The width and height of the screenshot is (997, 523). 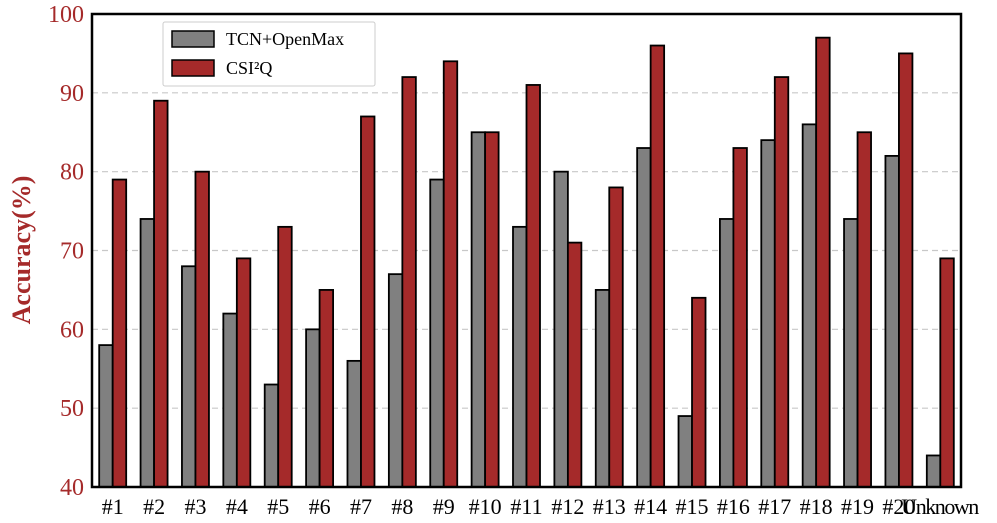 I want to click on legend-label-csi2q: CSI²Q, so click(x=249, y=68).